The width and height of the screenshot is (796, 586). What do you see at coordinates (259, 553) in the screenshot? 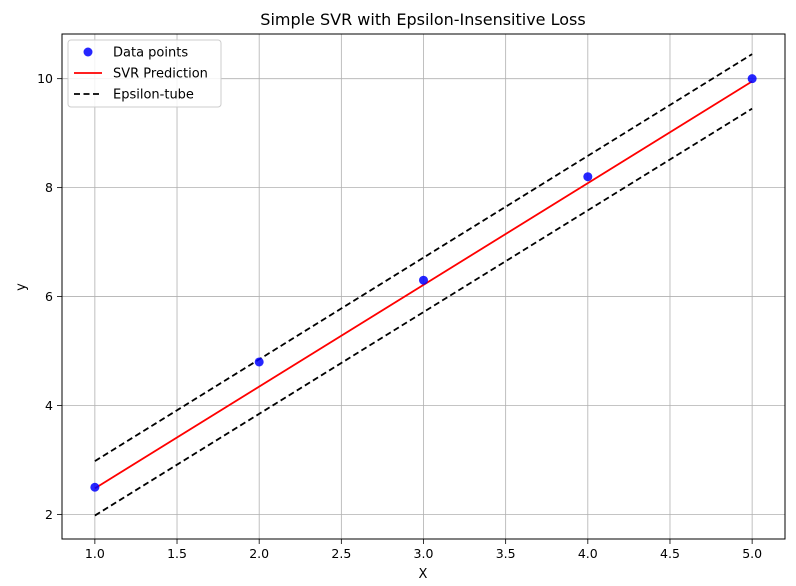
I see `x-tick-label: 2.0` at bounding box center [259, 553].